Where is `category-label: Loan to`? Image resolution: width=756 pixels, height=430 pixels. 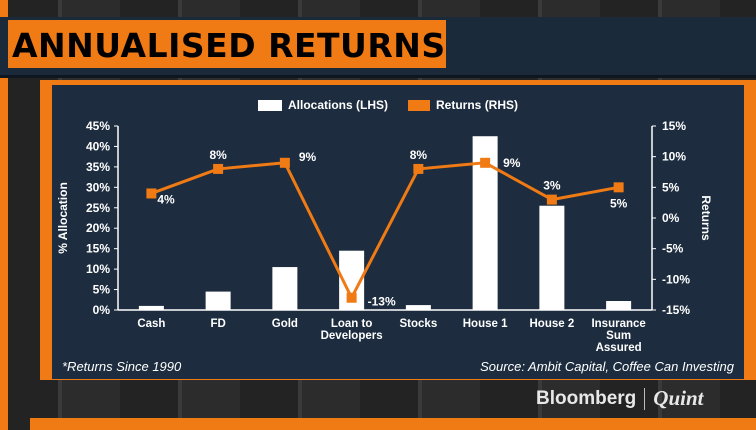
category-label: Loan to is located at coordinates (352, 324).